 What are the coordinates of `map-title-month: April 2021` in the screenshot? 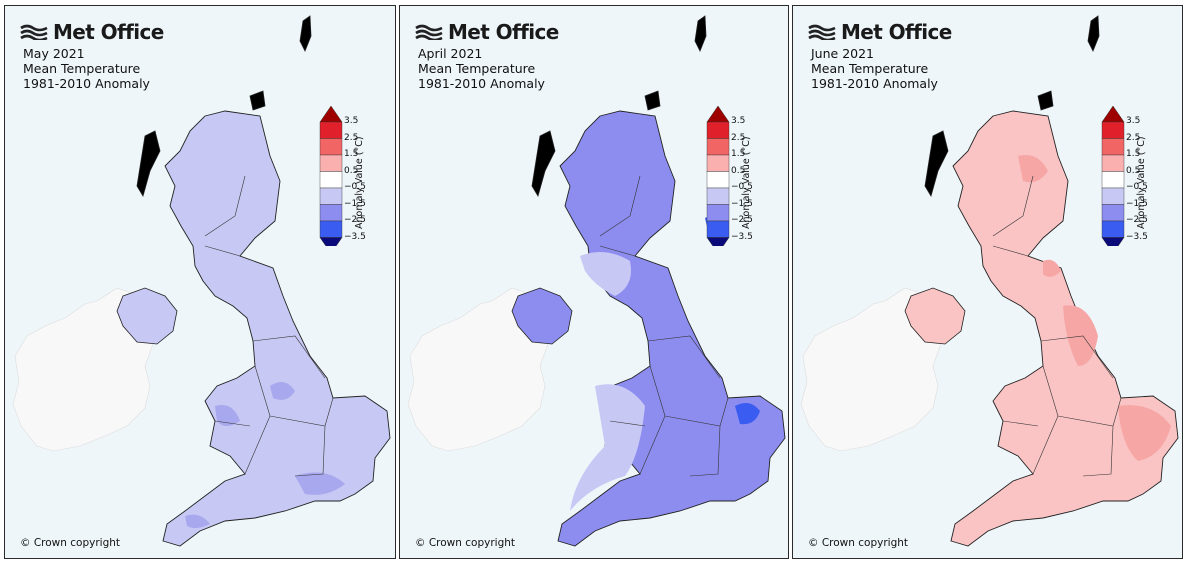 It's located at (450, 53).